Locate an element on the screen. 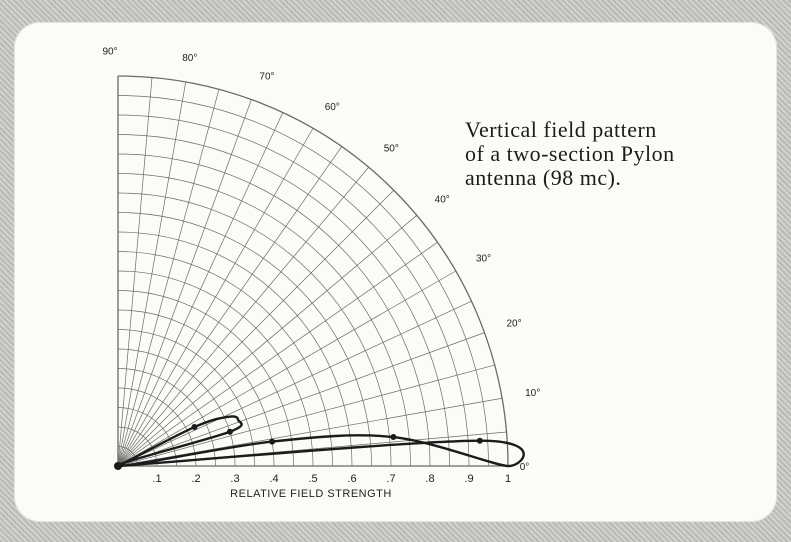  radial-tick-label: .5 is located at coordinates (312, 479).